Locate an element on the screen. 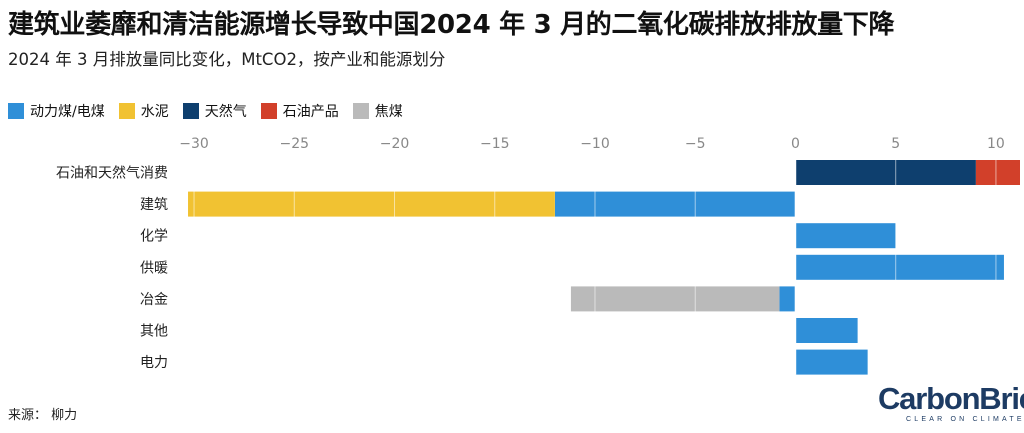 This screenshot has width=1024, height=433. x-tick-label: 0 is located at coordinates (795, 144).